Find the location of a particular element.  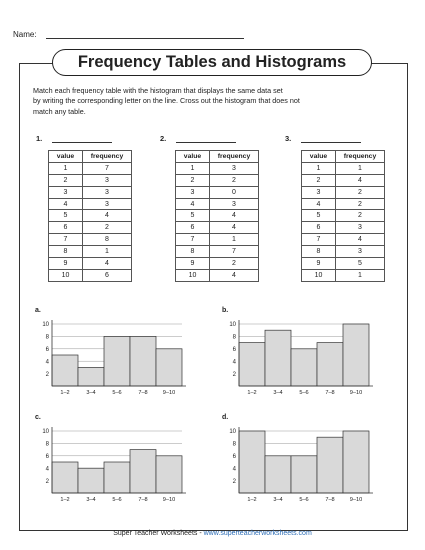

histogram-c: 2 4 6 8 10 1–2 3–4 5–6 7–8 9–10 is located at coordinates (115, 468).